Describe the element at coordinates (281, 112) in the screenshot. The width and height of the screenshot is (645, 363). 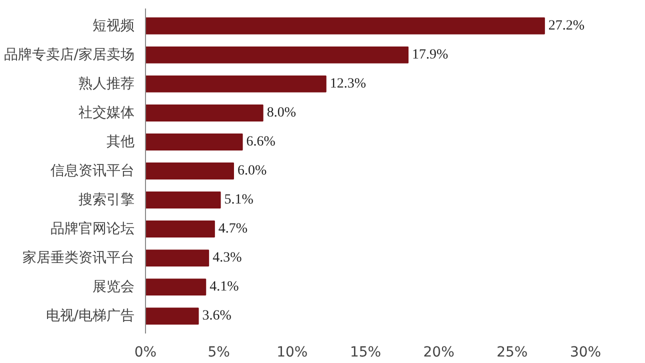
I see `data-label: 8.0%` at that location.